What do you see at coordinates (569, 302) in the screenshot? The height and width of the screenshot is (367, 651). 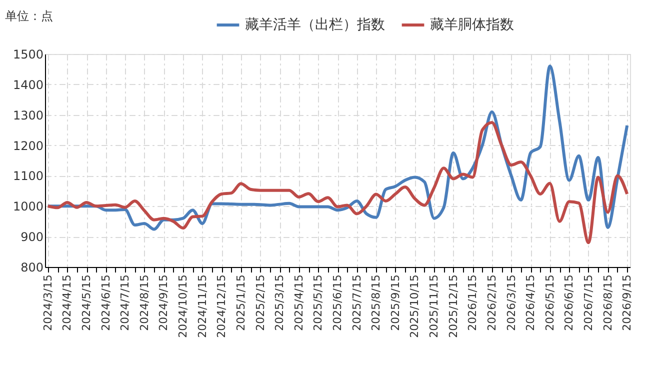 I see `x-tick-label: 2026/6/15` at bounding box center [569, 302].